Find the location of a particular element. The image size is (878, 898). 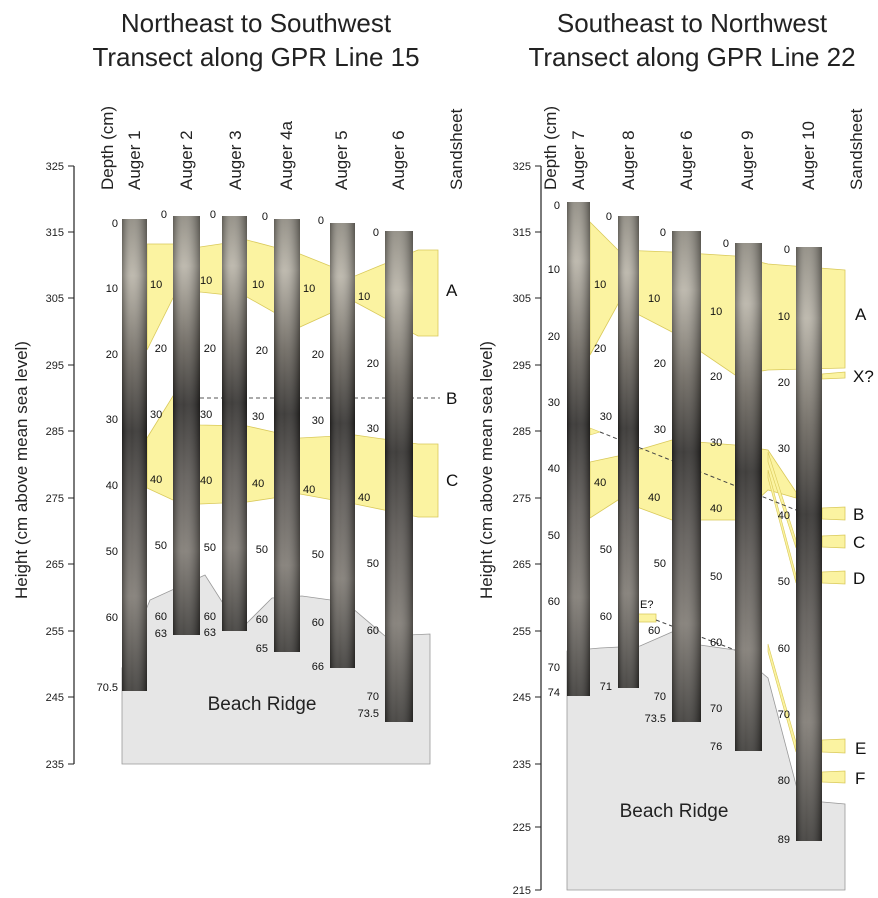

svg-text: 275 is located at coordinates (522, 499).